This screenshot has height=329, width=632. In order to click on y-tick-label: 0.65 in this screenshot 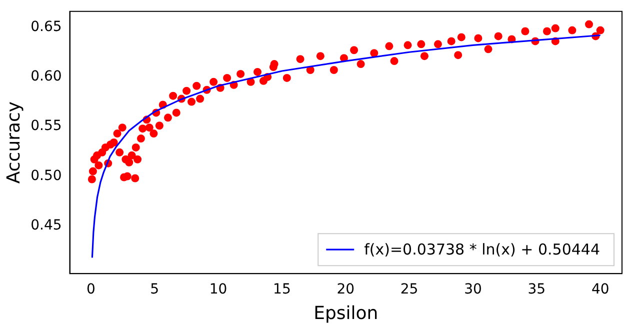, I will do `click(46, 26)`.